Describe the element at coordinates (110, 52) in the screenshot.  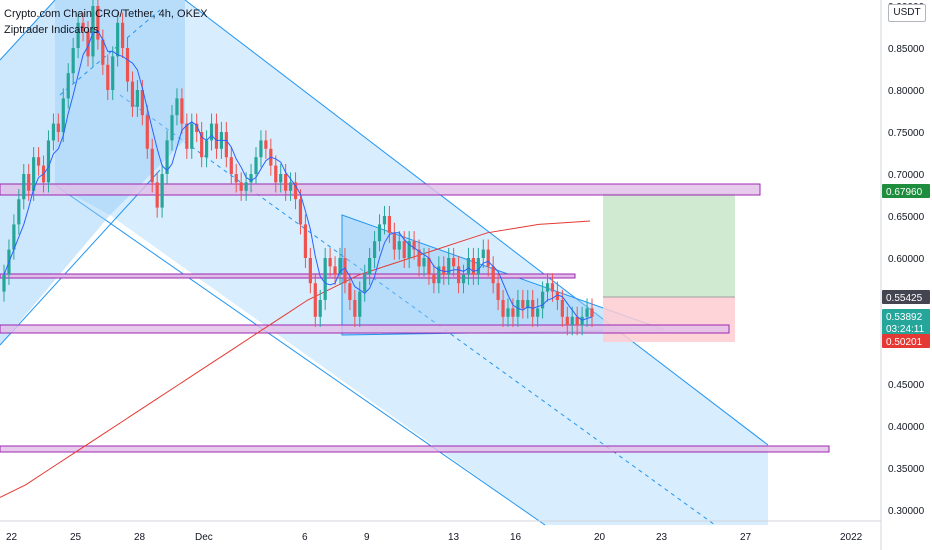
I see `rising-channel-mid` at that location.